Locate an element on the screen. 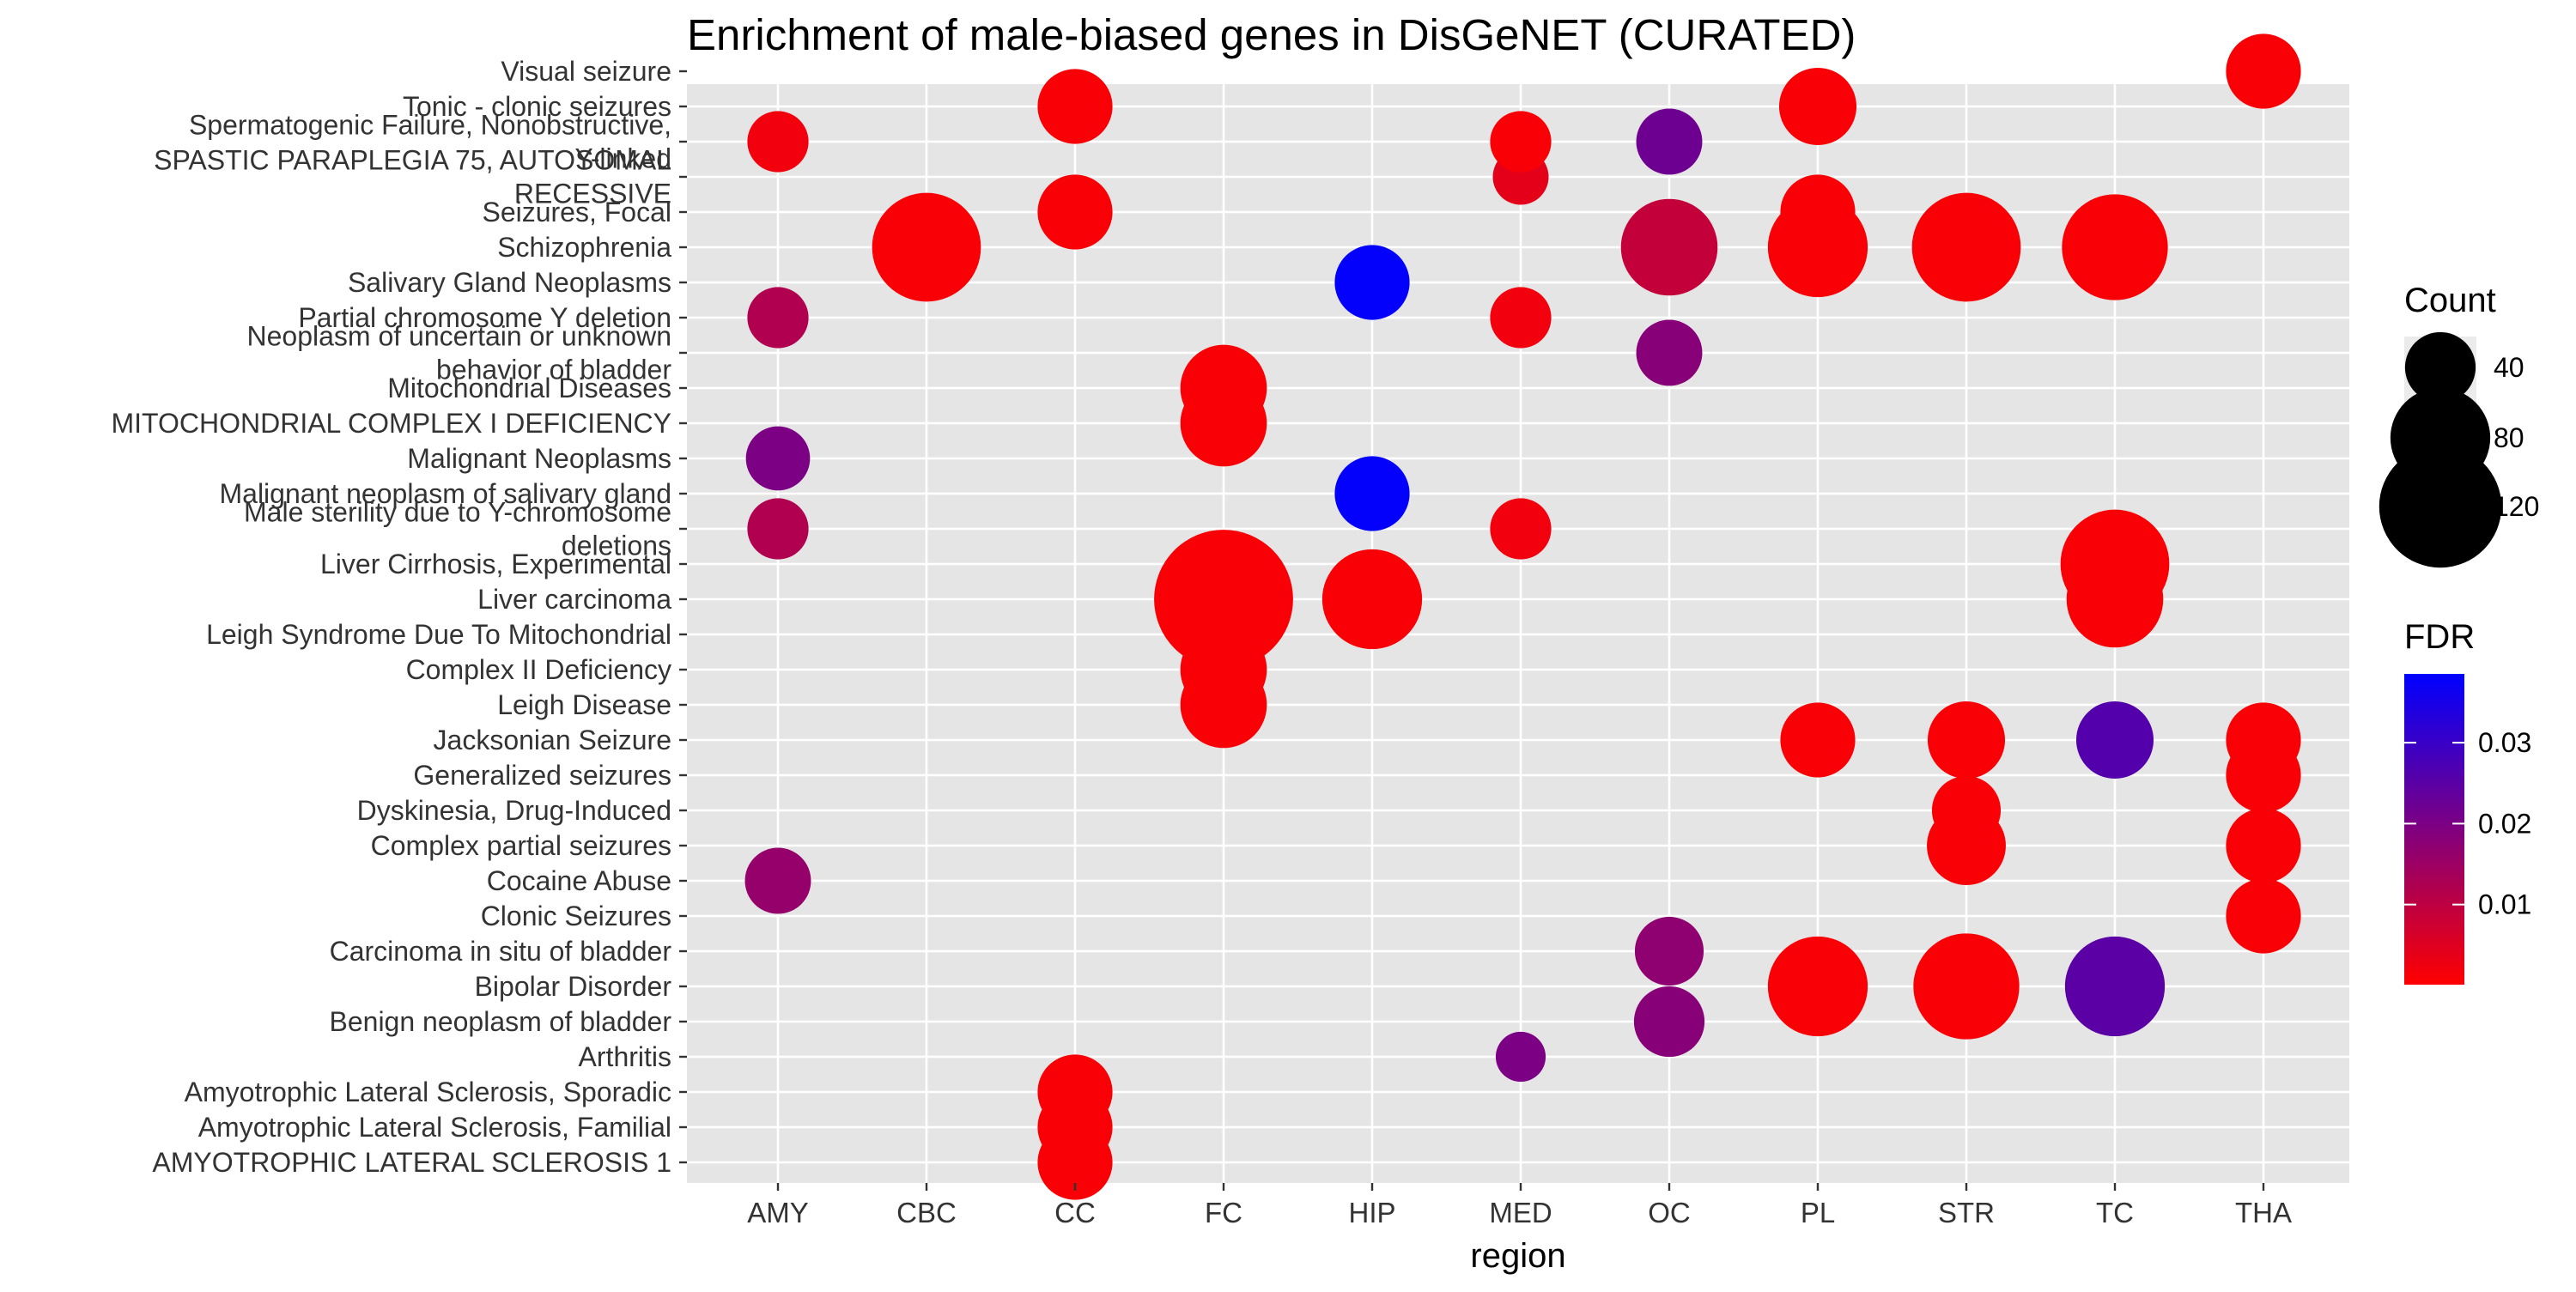  y-axis-label: Complex partial seizures is located at coordinates (521, 845).